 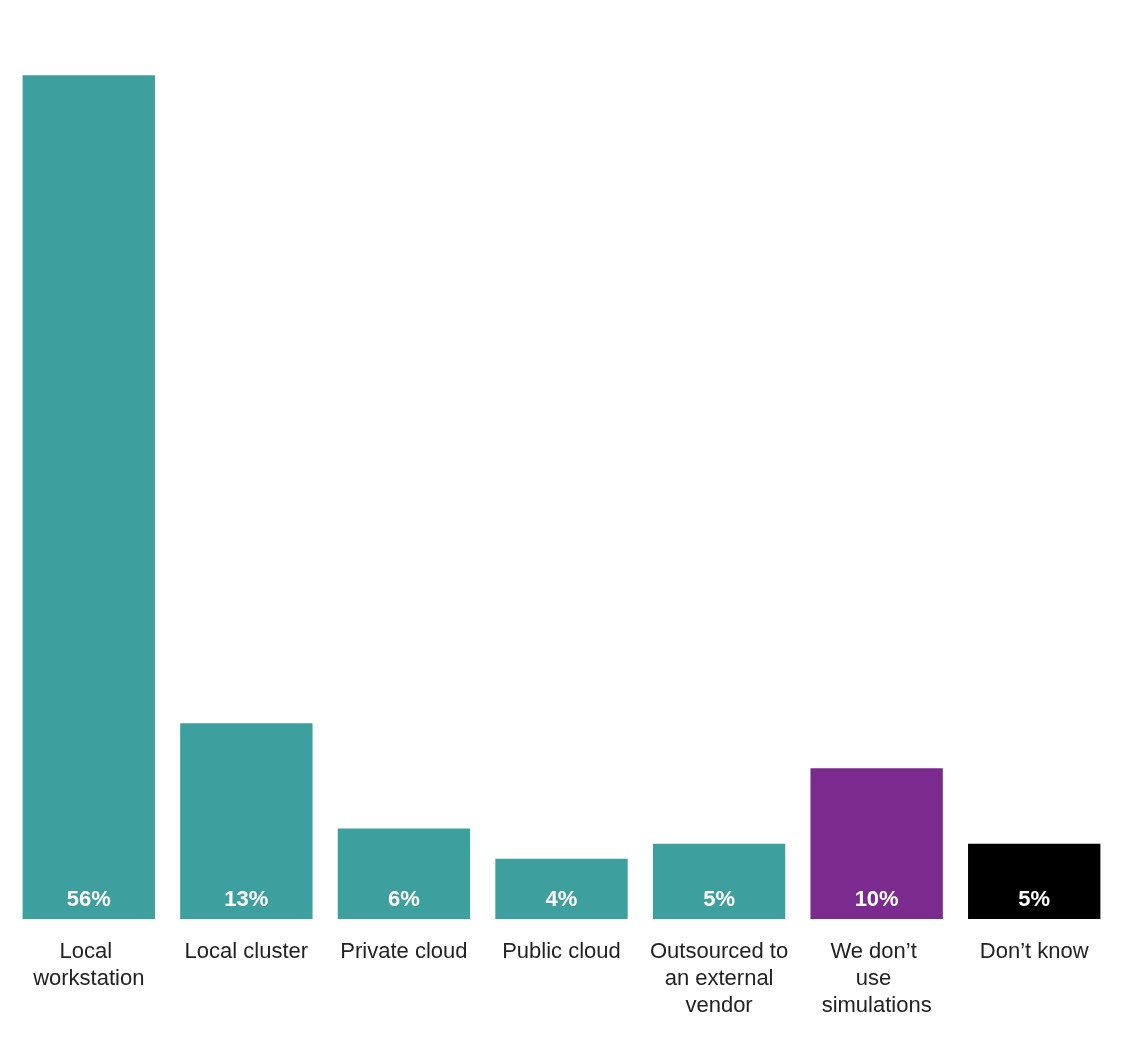 I want to click on x-tick-label: Local cluster, so click(x=246, y=950).